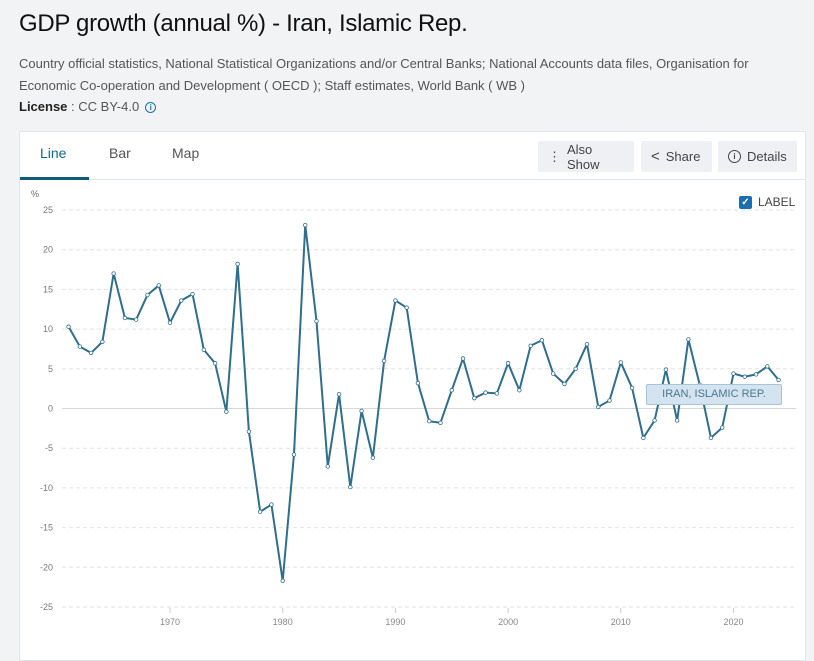 This screenshot has width=814, height=661. I want to click on label-toggle: ✓ LABEL, so click(767, 202).